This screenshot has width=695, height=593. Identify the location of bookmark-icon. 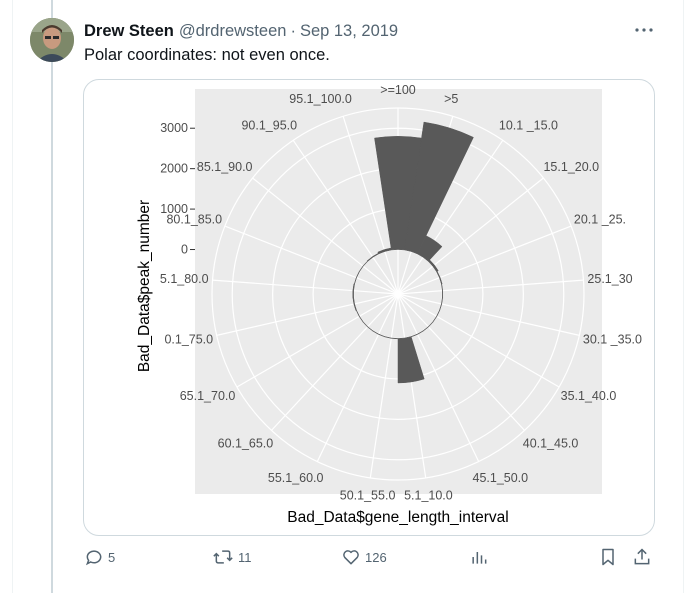
(608, 557).